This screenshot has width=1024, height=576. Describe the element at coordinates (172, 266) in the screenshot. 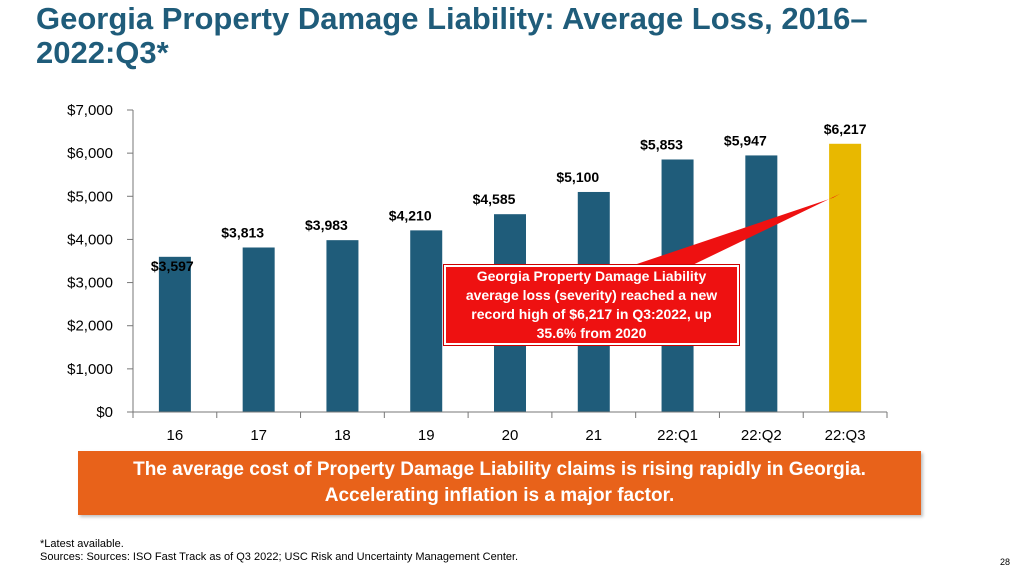

I see `data-label: $3,597` at that location.